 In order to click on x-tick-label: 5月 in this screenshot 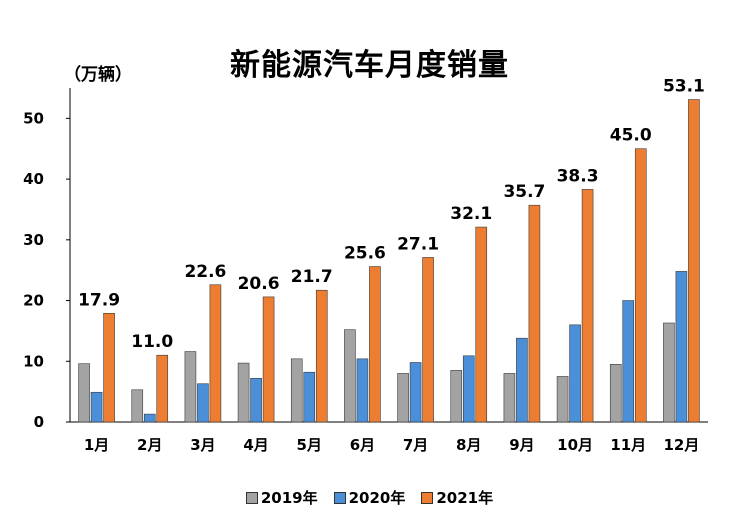, I will do `click(309, 445)`.